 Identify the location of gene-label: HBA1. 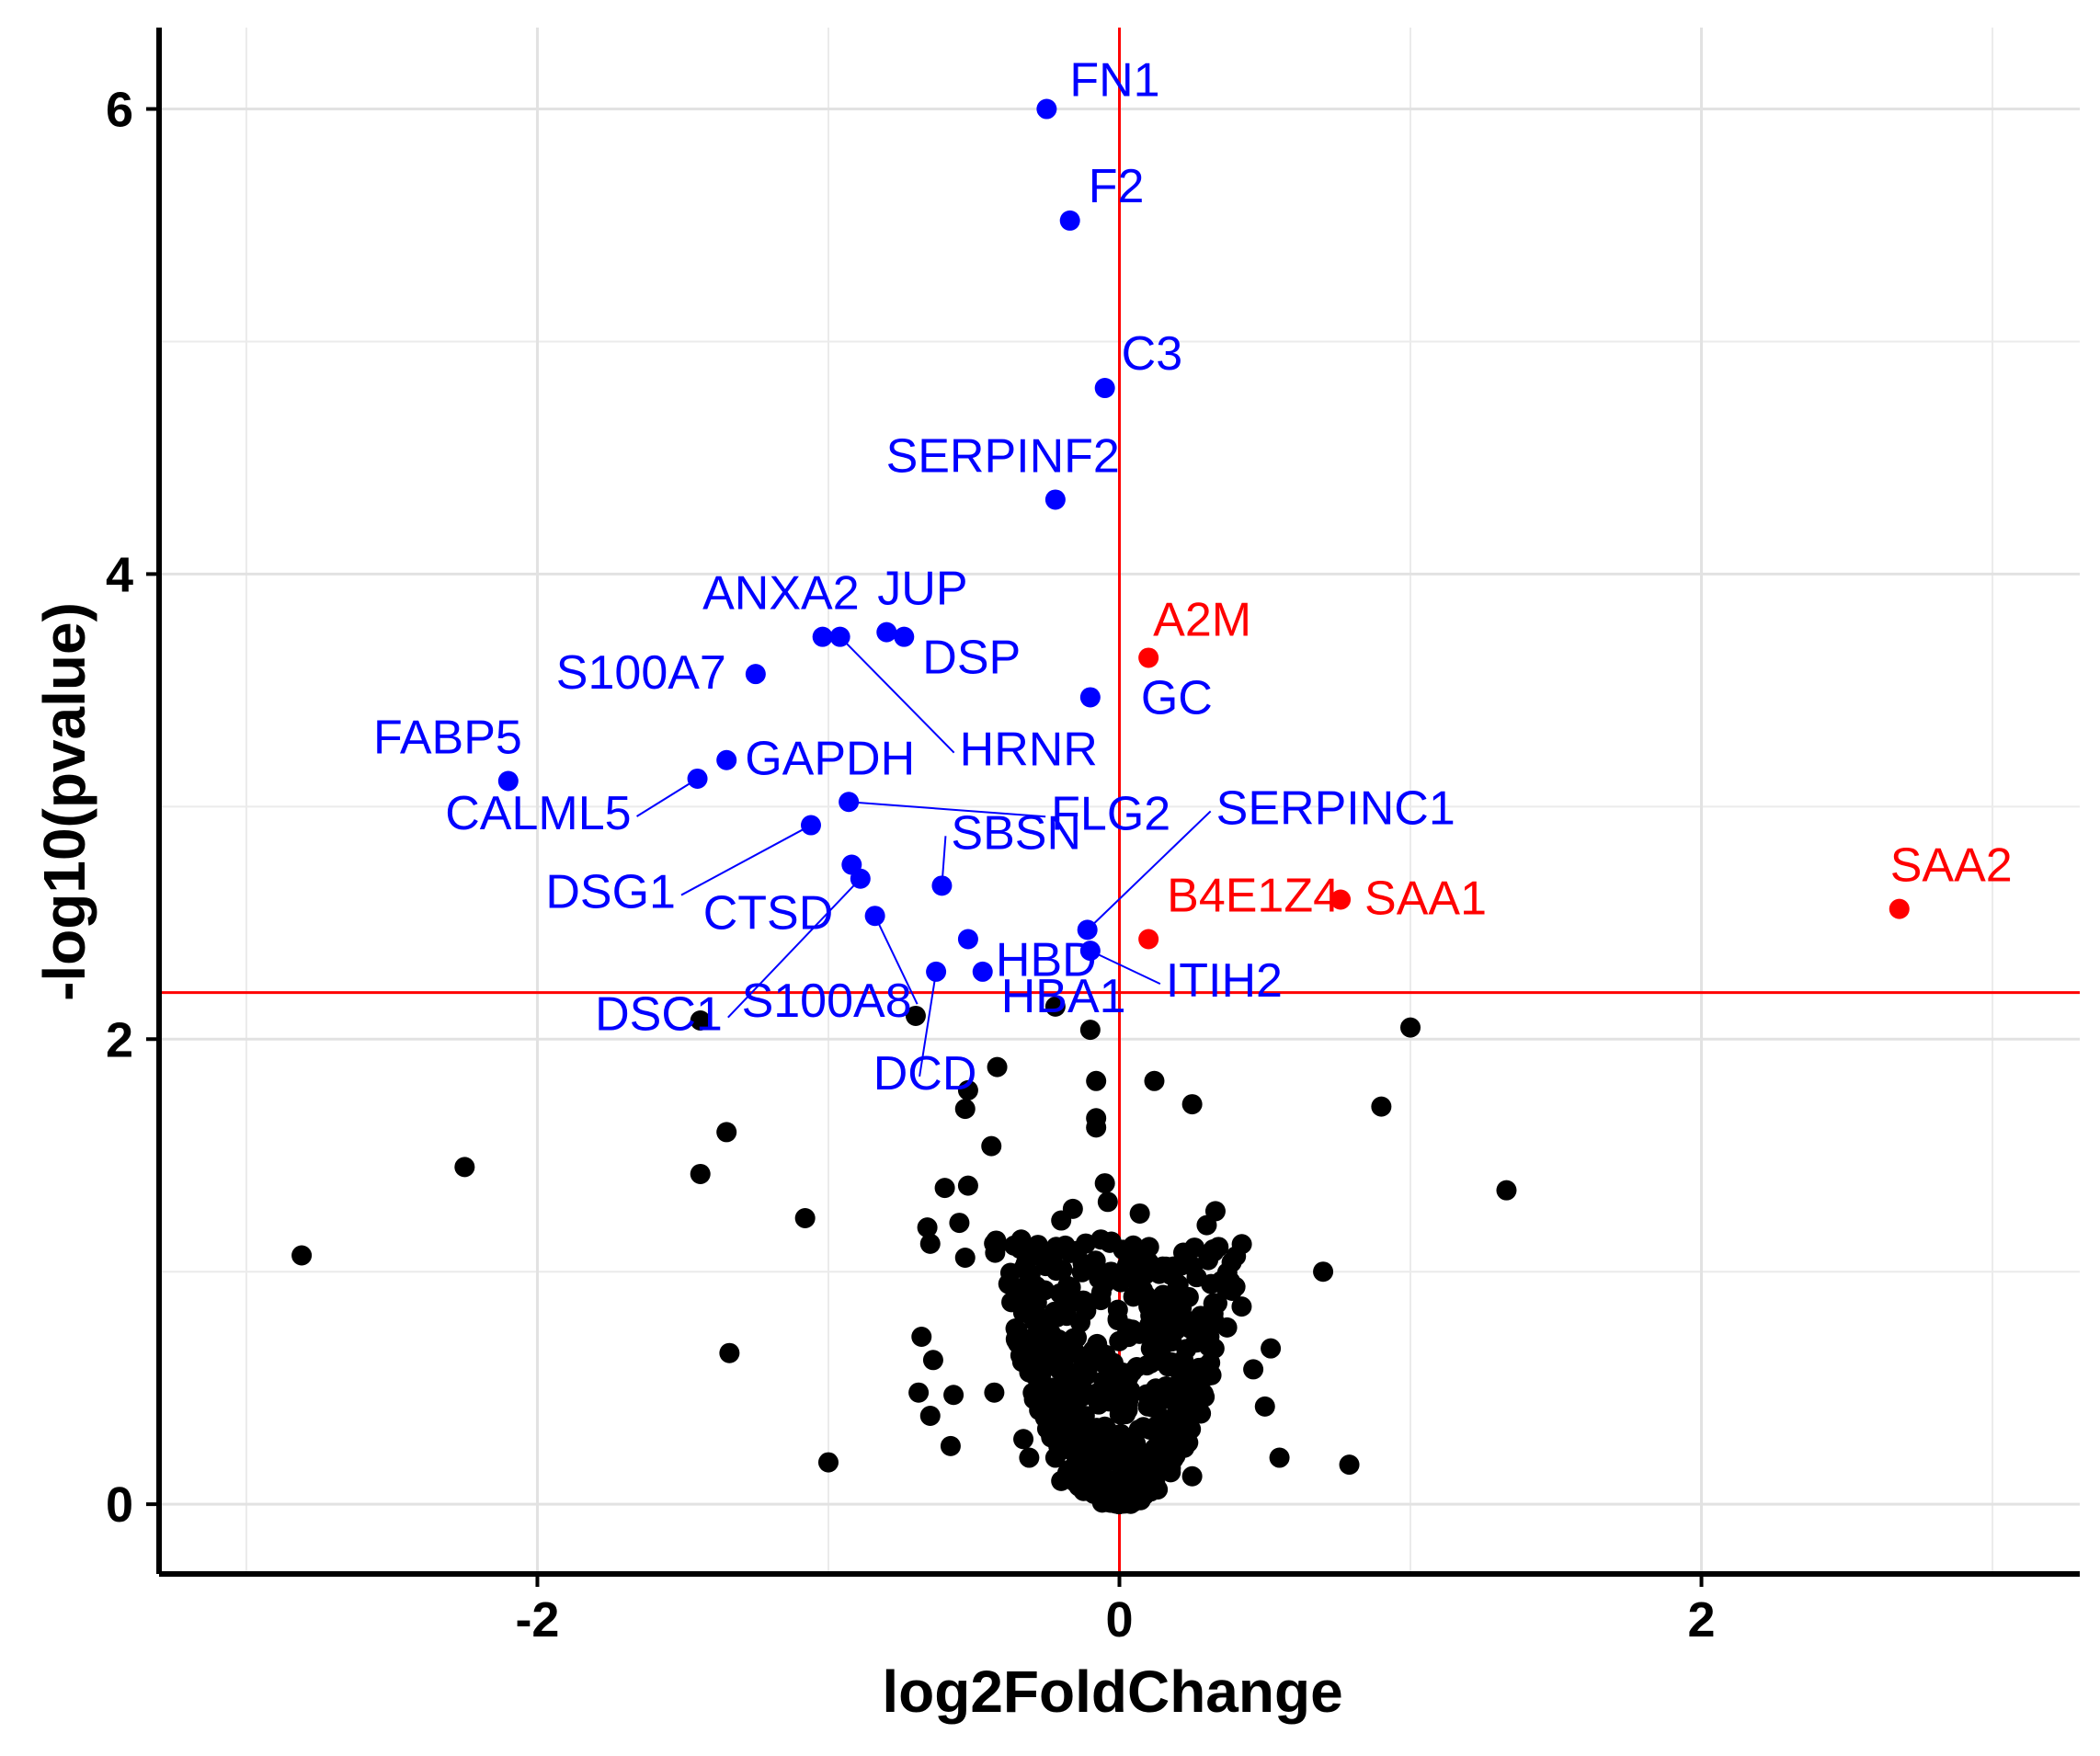
(1063, 997).